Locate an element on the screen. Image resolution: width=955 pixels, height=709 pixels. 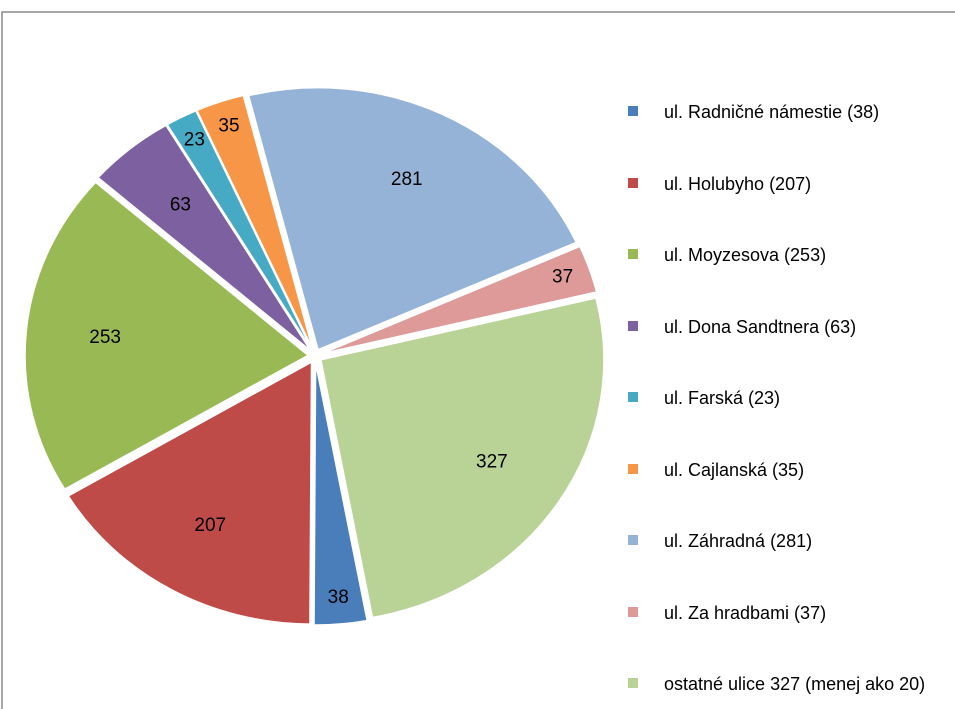
legend-label: ul. Za hradbami (37) is located at coordinates (745, 612).